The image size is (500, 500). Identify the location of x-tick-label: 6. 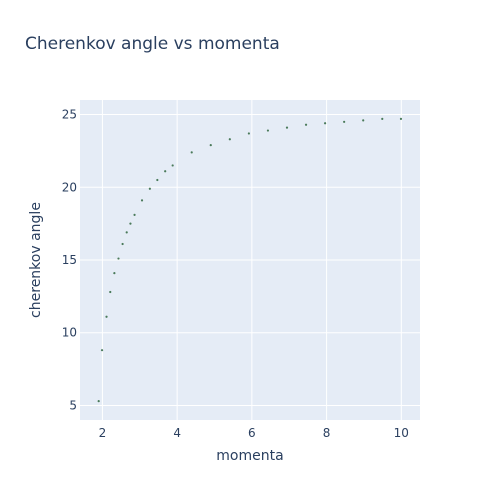
(252, 433).